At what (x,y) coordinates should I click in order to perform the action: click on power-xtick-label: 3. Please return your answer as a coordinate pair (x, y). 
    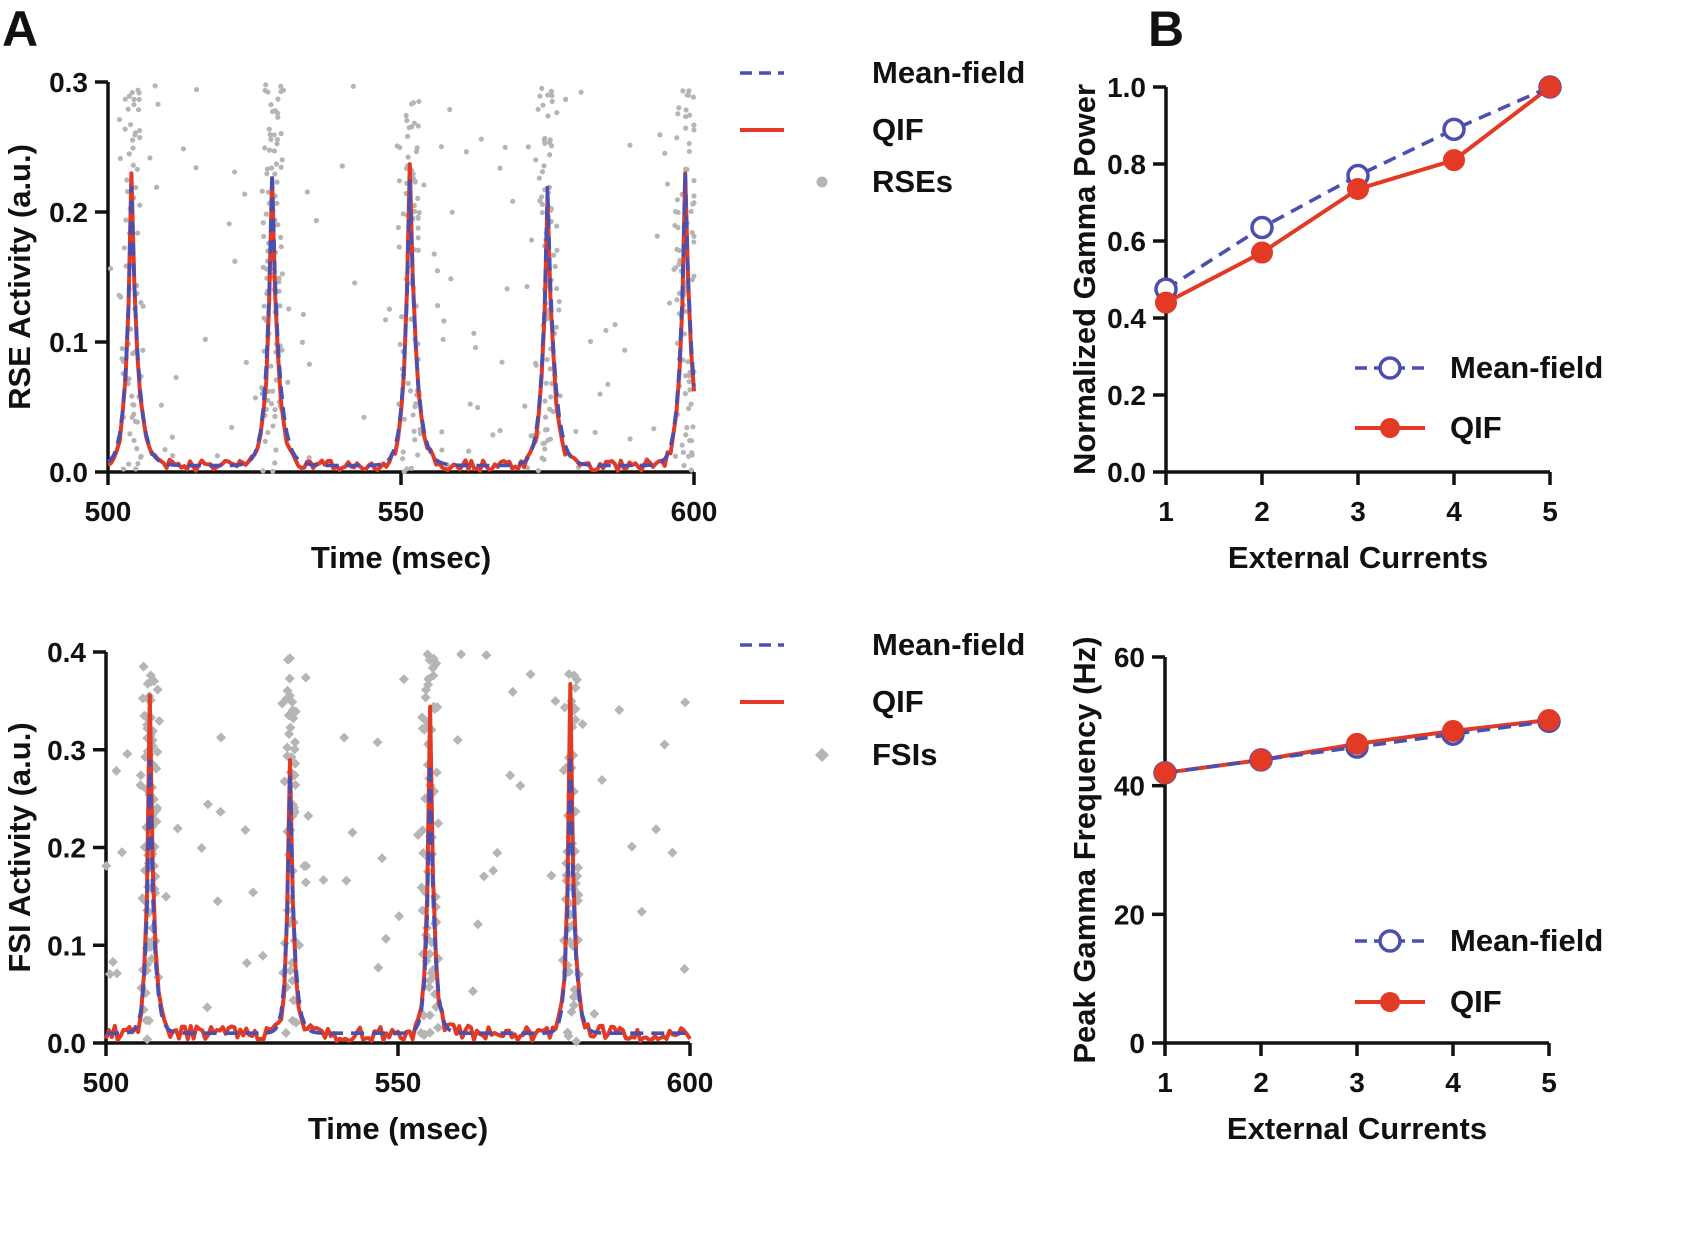
    Looking at the image, I should click on (1358, 511).